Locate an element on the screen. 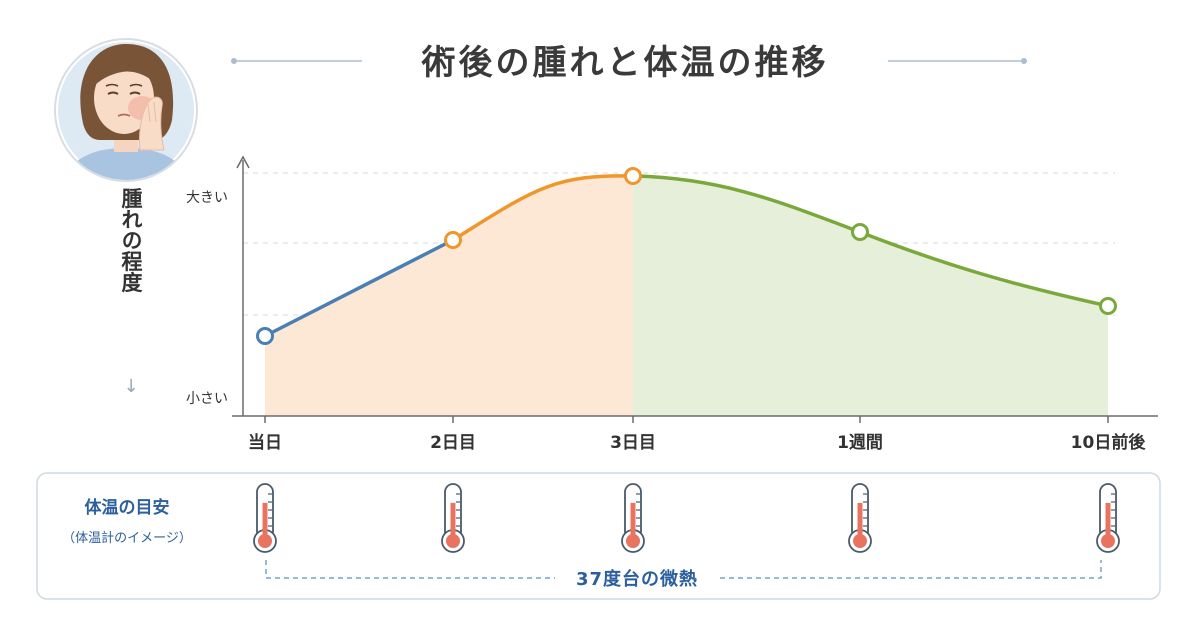  temperature-bracket is located at coordinates (683, 569).